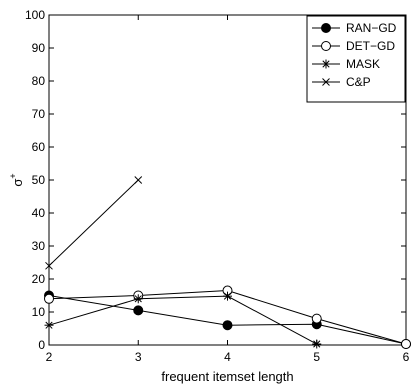 Image resolution: width=420 pixels, height=390 pixels. I want to click on legend-entry-0: RAN−GD, so click(354, 28).